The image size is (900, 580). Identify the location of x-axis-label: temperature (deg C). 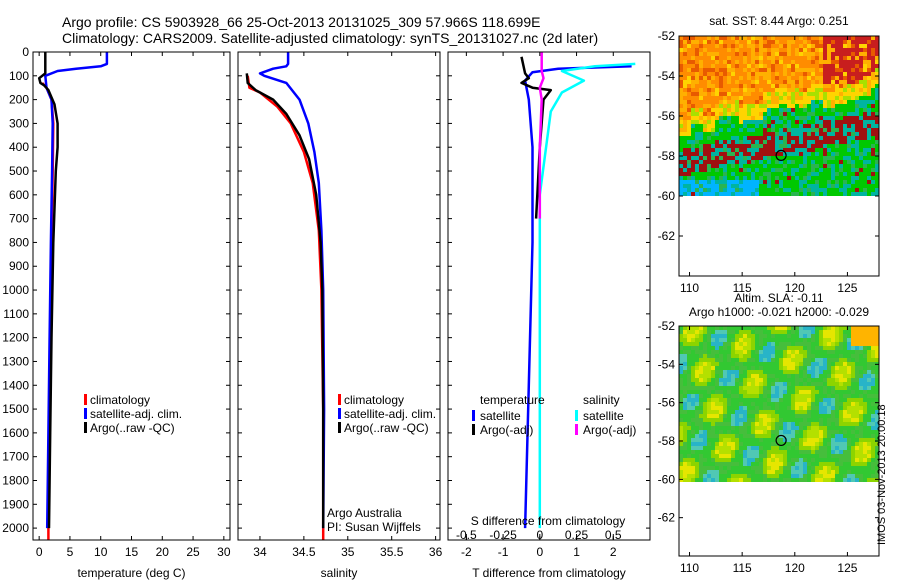
(131, 573).